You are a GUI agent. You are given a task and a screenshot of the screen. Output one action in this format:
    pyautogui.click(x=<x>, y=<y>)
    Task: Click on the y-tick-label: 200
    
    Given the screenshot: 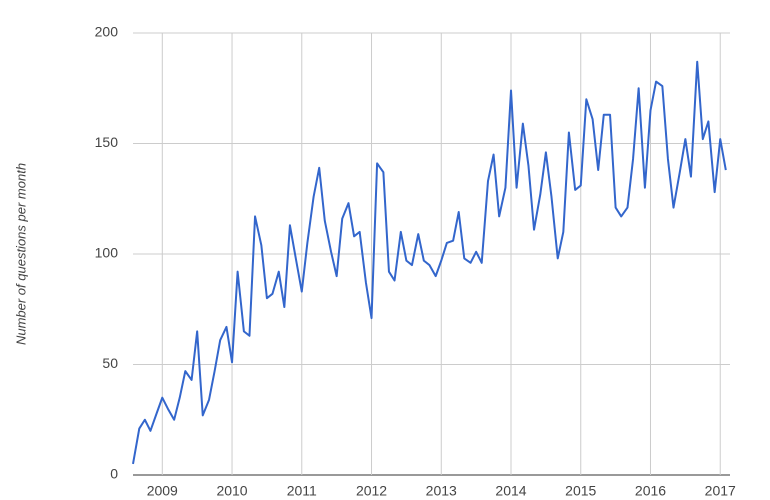 What is the action you would take?
    pyautogui.click(x=107, y=32)
    